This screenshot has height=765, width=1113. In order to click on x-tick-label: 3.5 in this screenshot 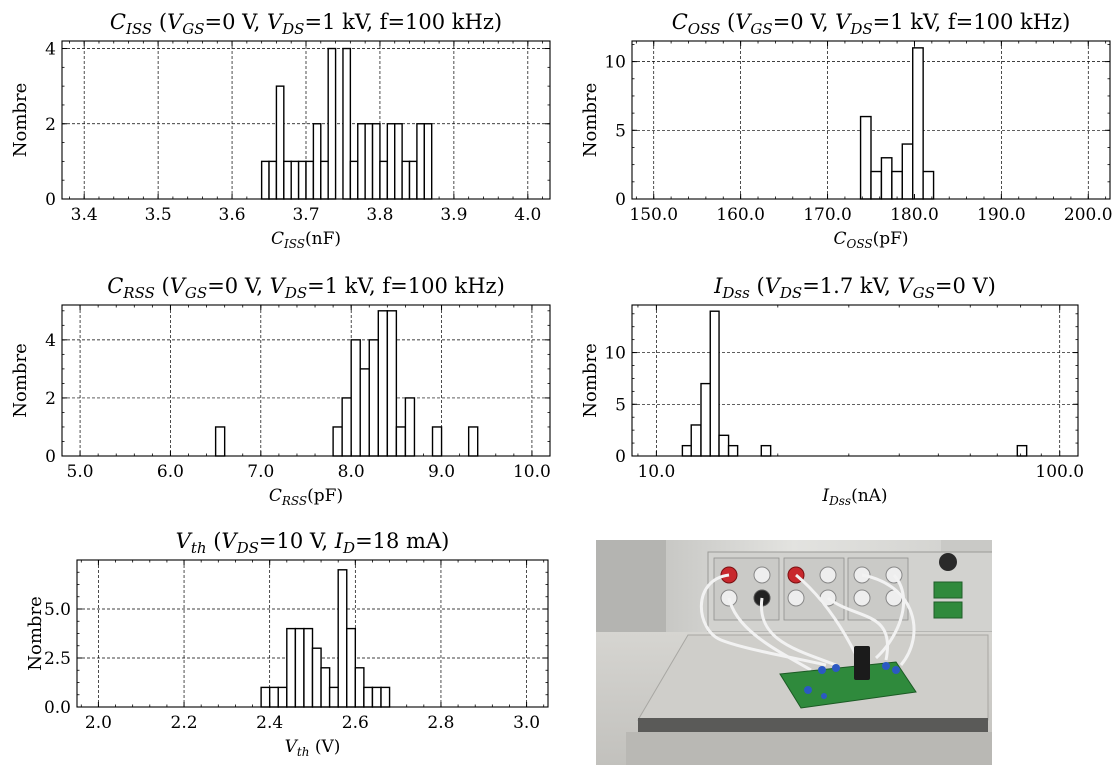, I will do `click(158, 215)`.